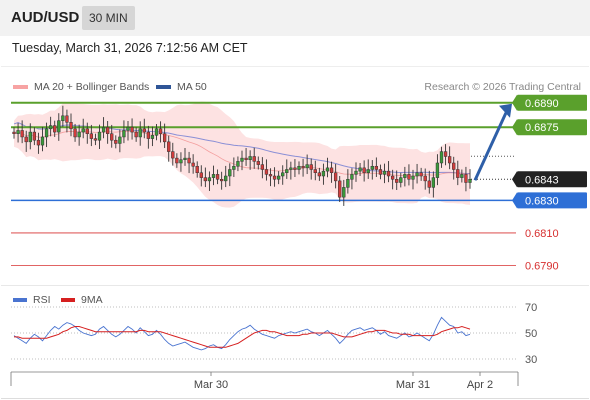 Image resolution: width=590 pixels, height=400 pixels. Describe the element at coordinates (45, 17) in the screenshot. I see `symbol-title: AUD/USD` at that location.